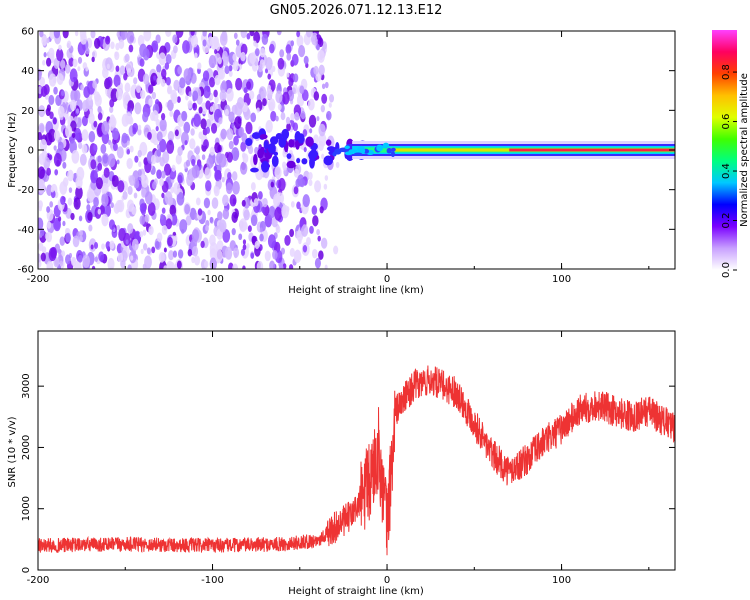  What do you see at coordinates (12, 451) in the screenshot?
I see `snr-ylabel: SNR (10 * v/v)` at bounding box center [12, 451].